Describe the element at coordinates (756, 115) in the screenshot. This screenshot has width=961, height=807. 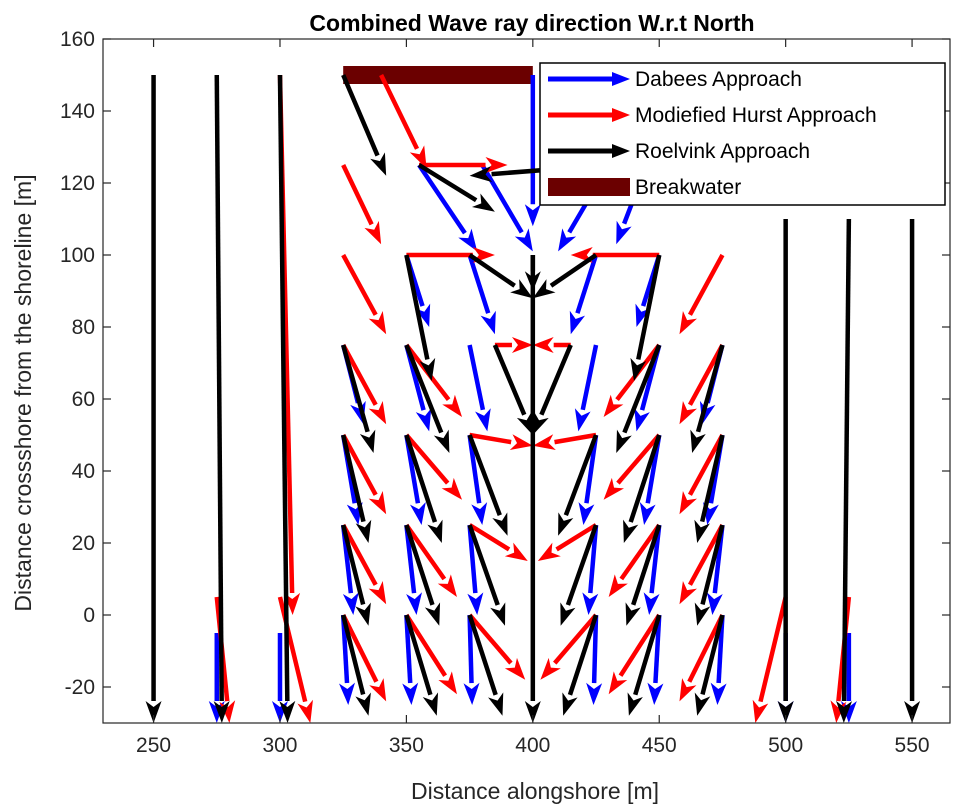
I see `legend-label-hurst: Modiefied Hurst Approach` at that location.